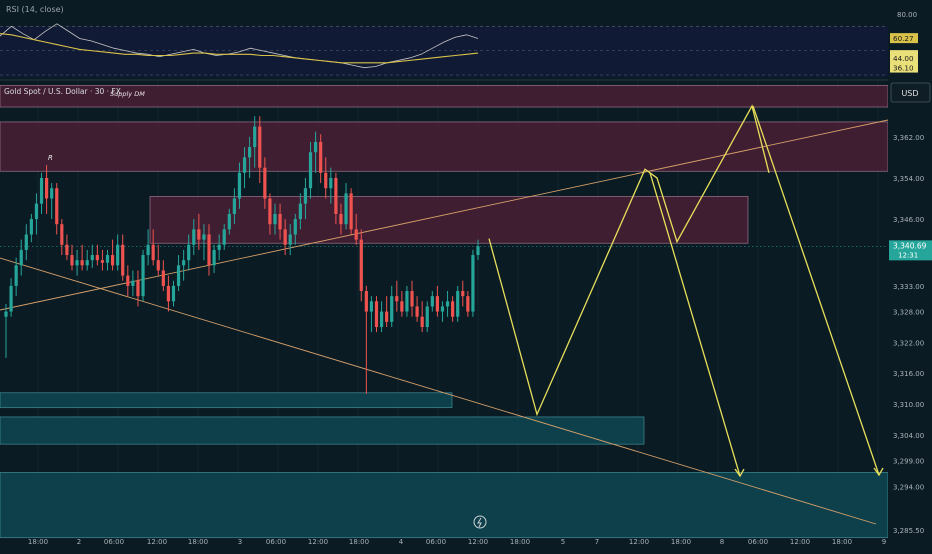  I want to click on price-tick: 3,346.00, so click(908, 220).